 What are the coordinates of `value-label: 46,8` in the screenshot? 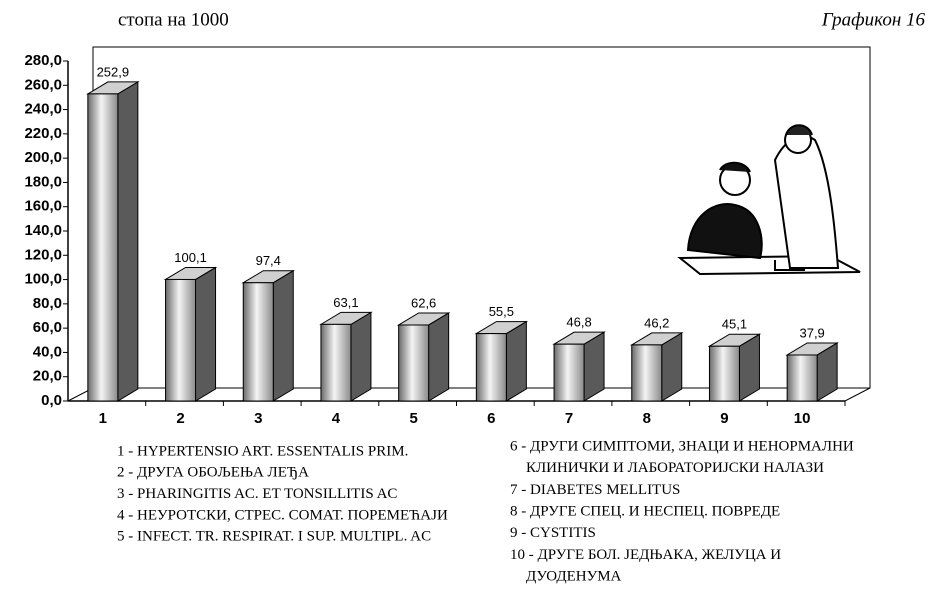 It's located at (578, 322).